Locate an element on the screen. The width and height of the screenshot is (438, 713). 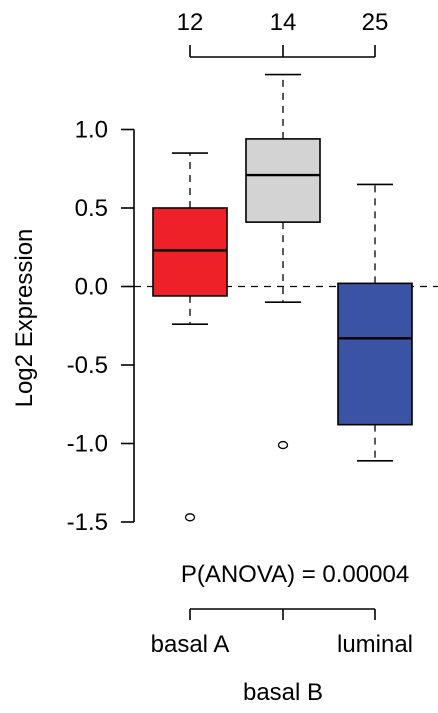
y-axis-label: Log2 Expression is located at coordinates (24, 318).